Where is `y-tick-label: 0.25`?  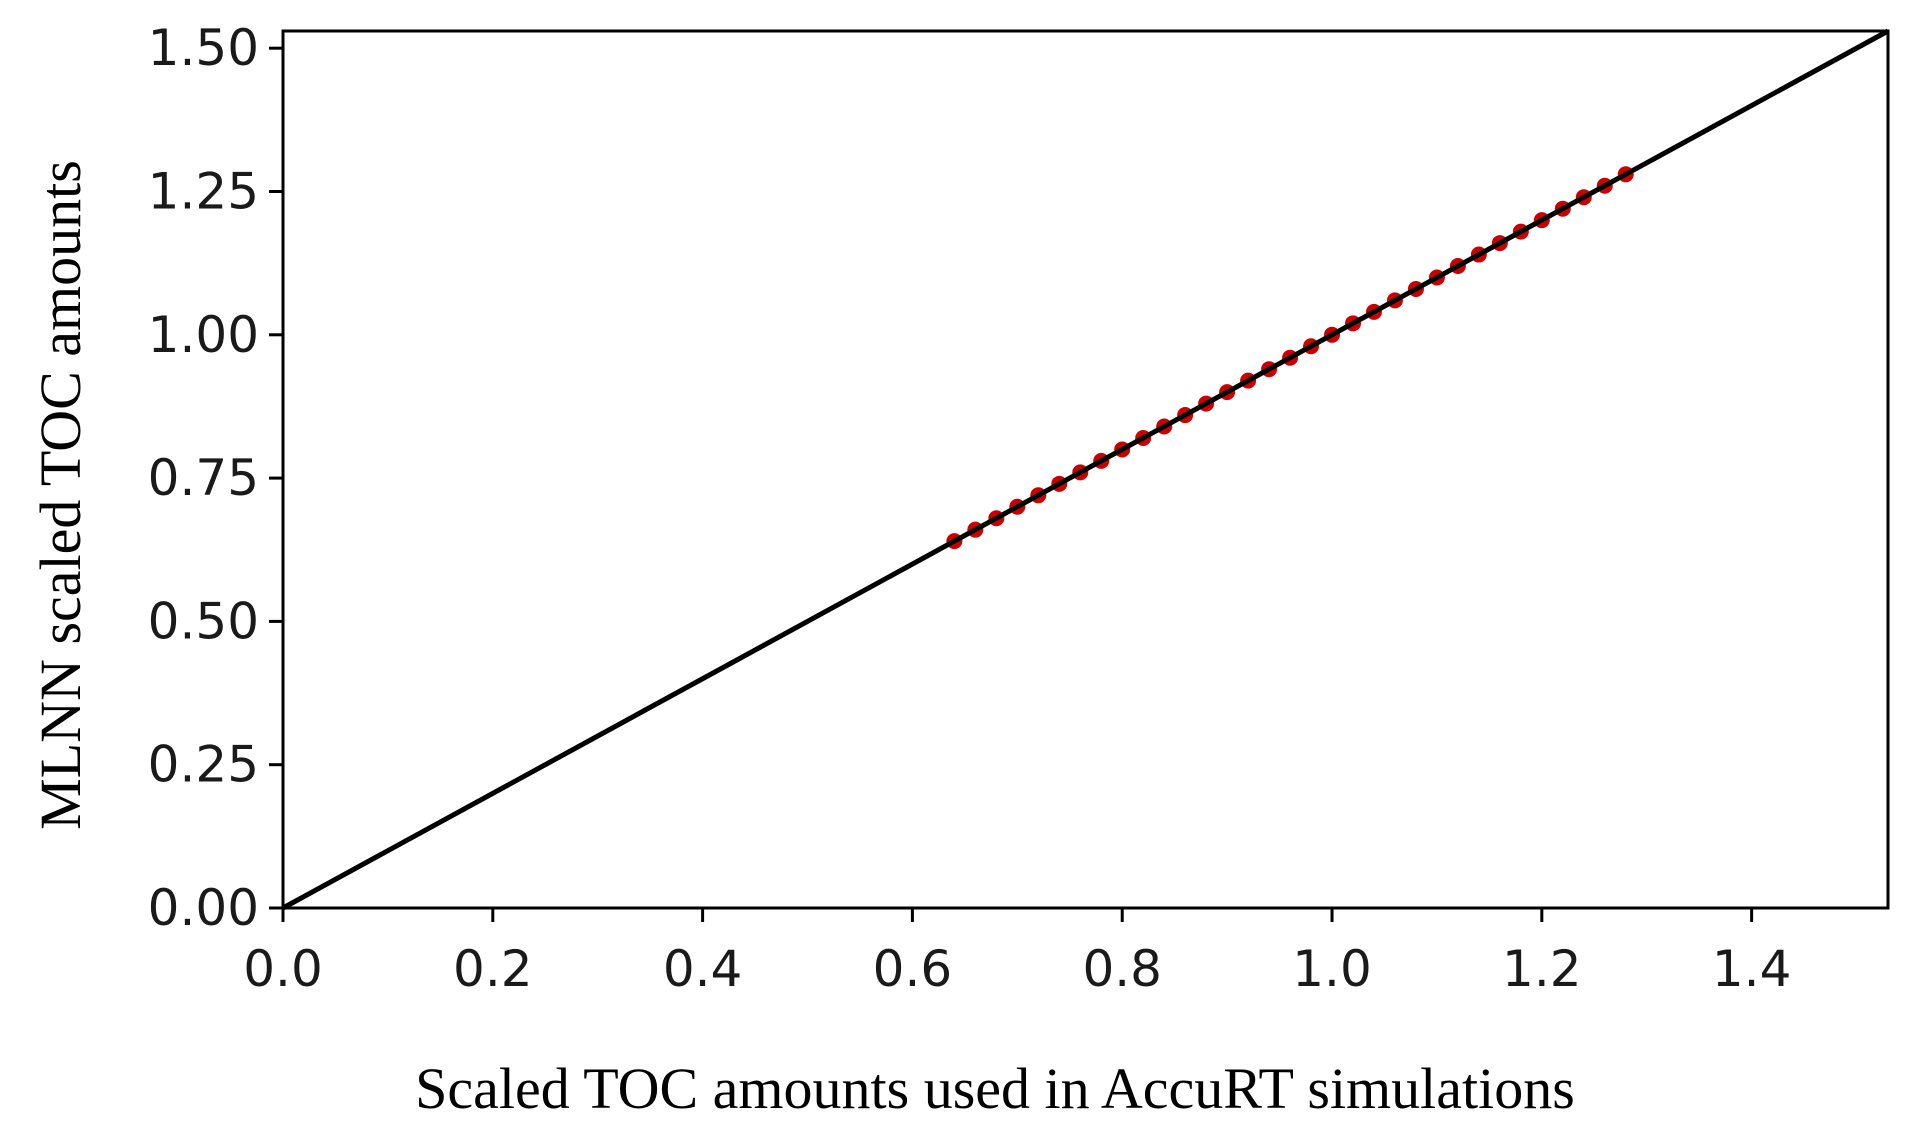 y-tick-label: 0.25 is located at coordinates (203, 765).